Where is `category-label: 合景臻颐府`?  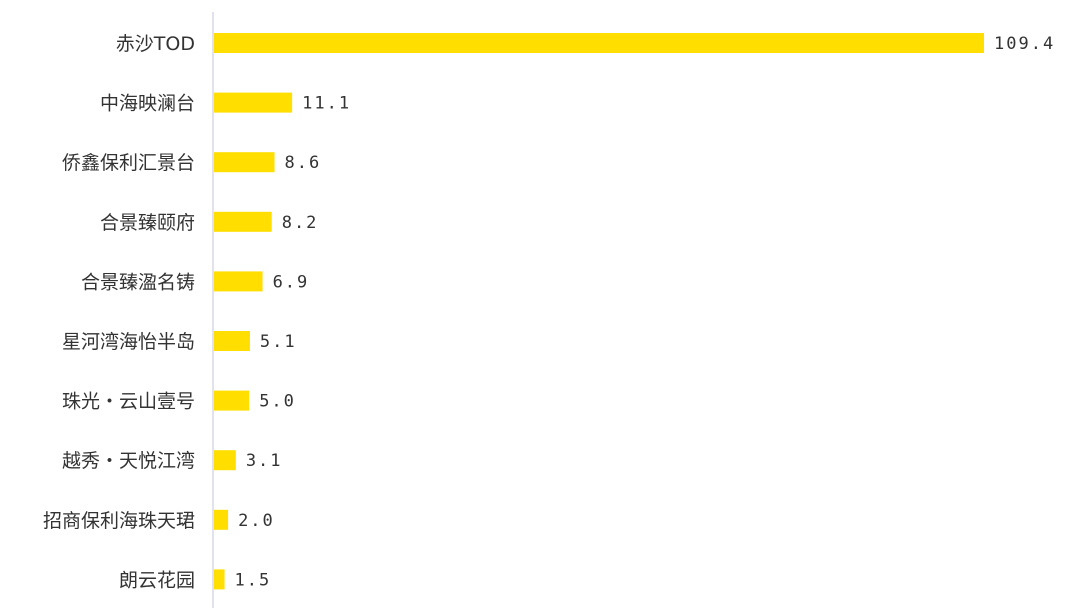
category-label: 合景臻颐府 is located at coordinates (147, 223).